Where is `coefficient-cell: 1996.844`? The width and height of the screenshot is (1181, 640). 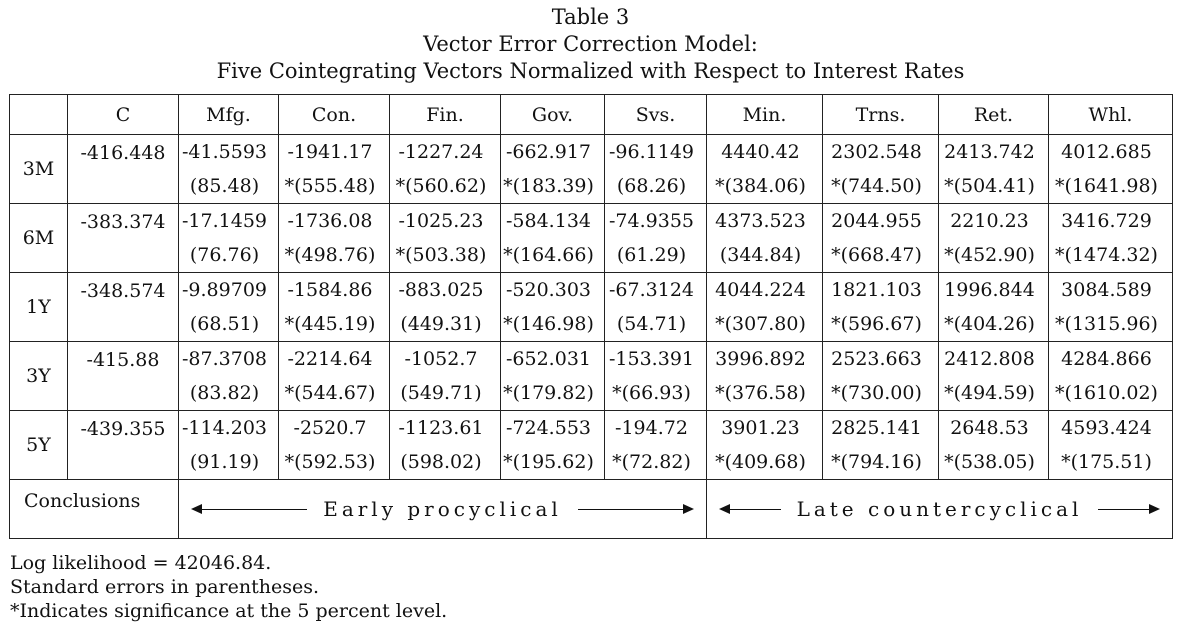
coefficient-cell: 1996.844 is located at coordinates (993, 289).